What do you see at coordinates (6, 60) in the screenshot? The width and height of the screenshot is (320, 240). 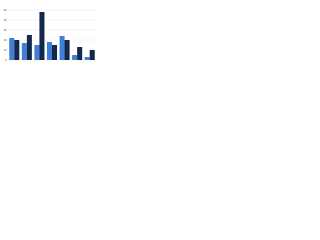 I see `y-tick-label: 0` at bounding box center [6, 60].